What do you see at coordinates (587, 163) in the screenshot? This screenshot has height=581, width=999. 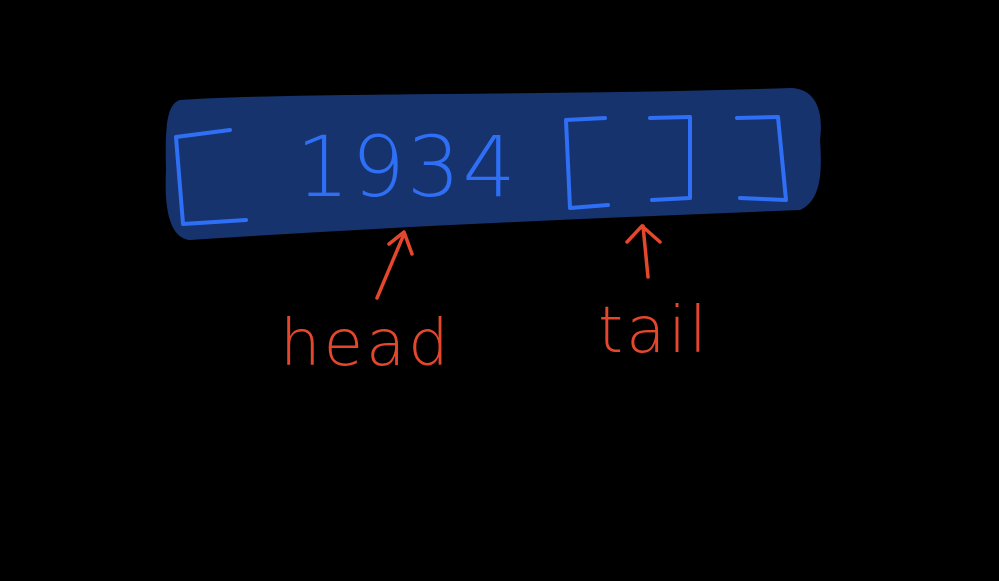 I see `inner-left-bracket` at bounding box center [587, 163].